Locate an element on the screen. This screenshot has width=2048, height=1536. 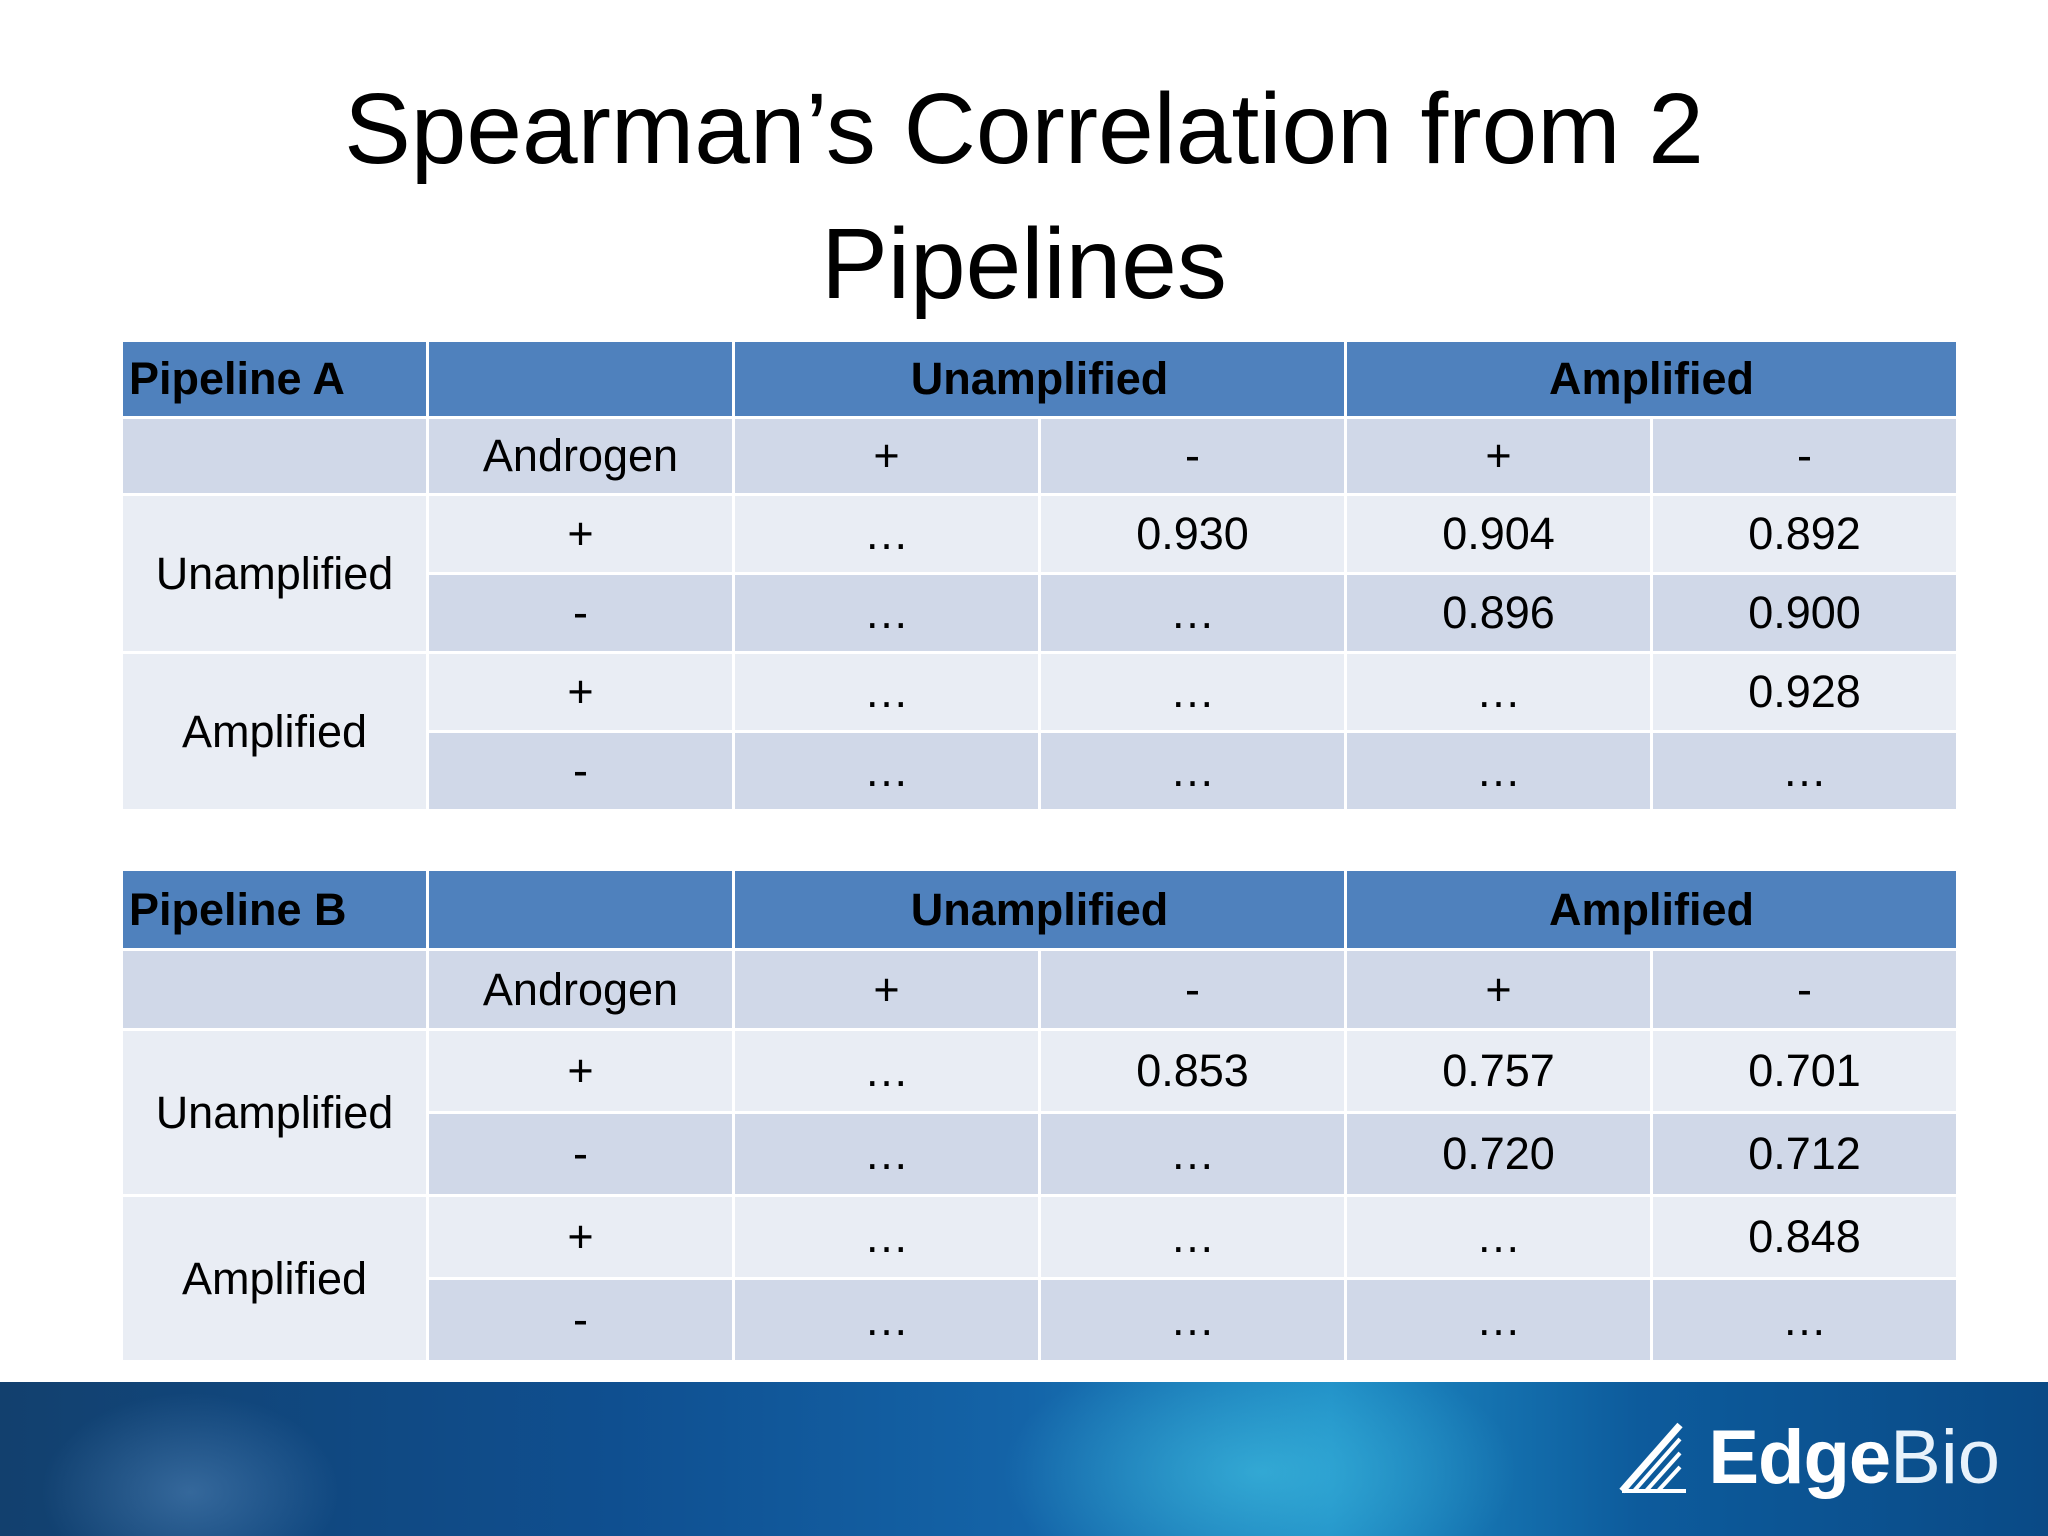
footer-glow-left is located at coordinates (190, 1464).